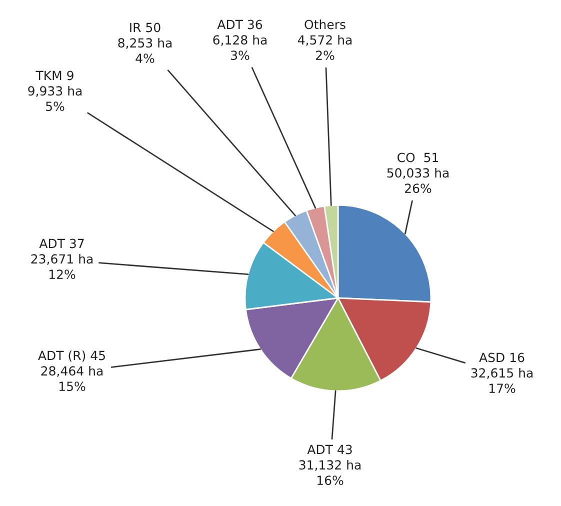  Describe the element at coordinates (62, 267) in the screenshot. I see `data-label: 23,671 ha 12%` at that location.